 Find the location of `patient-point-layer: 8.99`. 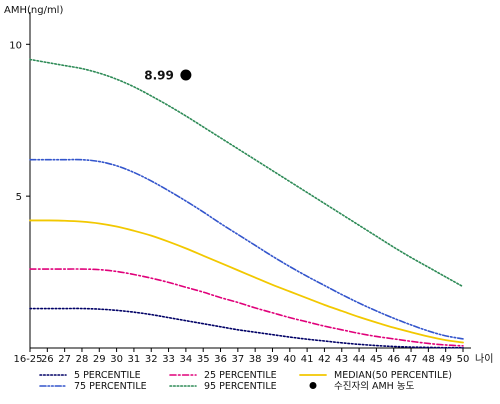

patient-point-layer: 8.99 is located at coordinates (168, 75).